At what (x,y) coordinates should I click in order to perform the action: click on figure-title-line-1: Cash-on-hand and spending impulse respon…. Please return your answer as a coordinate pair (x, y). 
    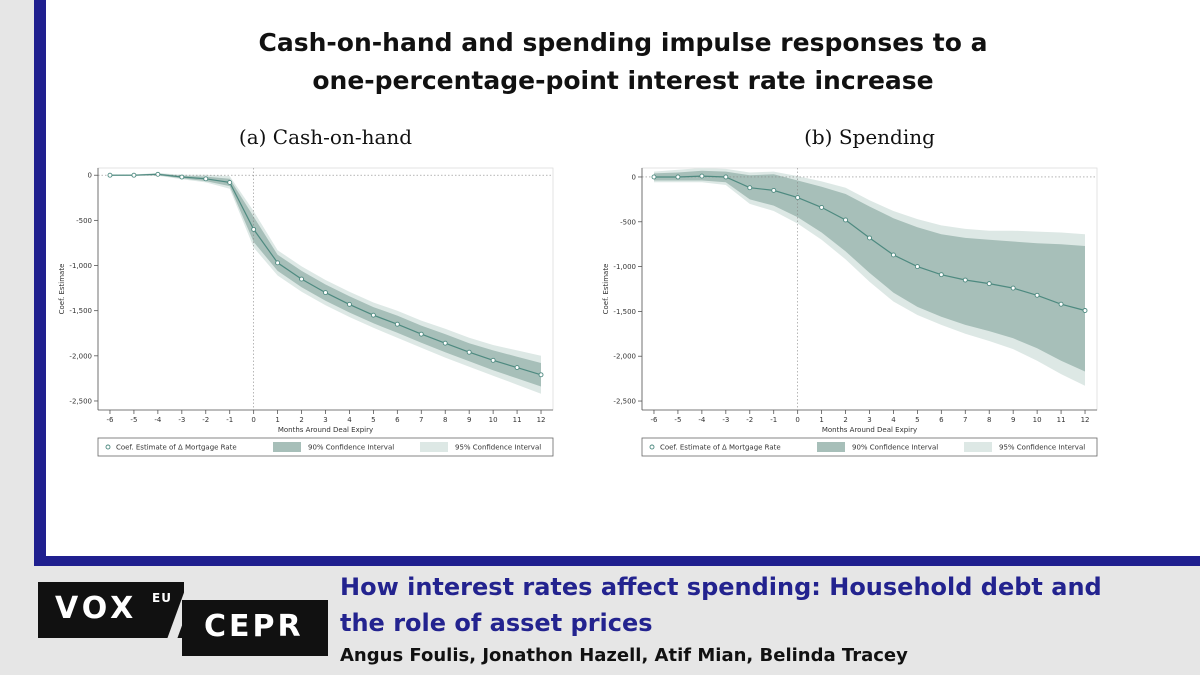
    Looking at the image, I should click on (623, 42).